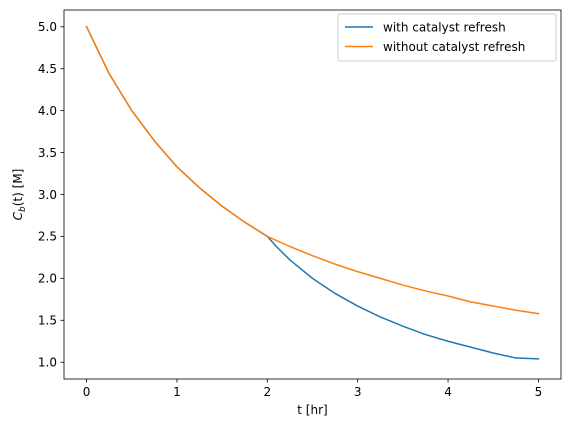  I want to click on y-tick-label: 1.0, so click(47, 363).